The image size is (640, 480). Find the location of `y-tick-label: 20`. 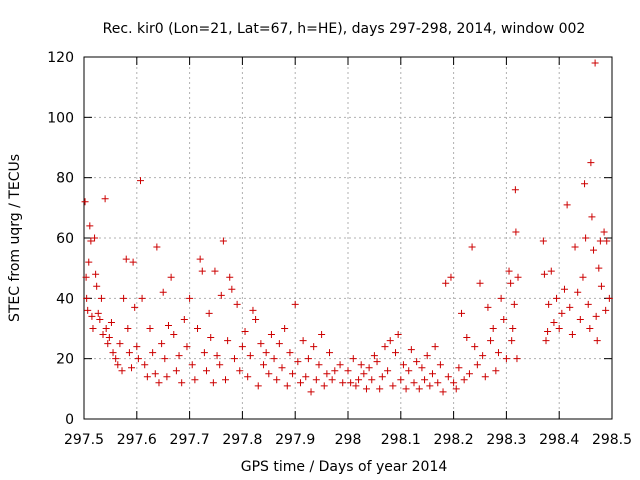

y-tick-label: 20 is located at coordinates (65, 360).